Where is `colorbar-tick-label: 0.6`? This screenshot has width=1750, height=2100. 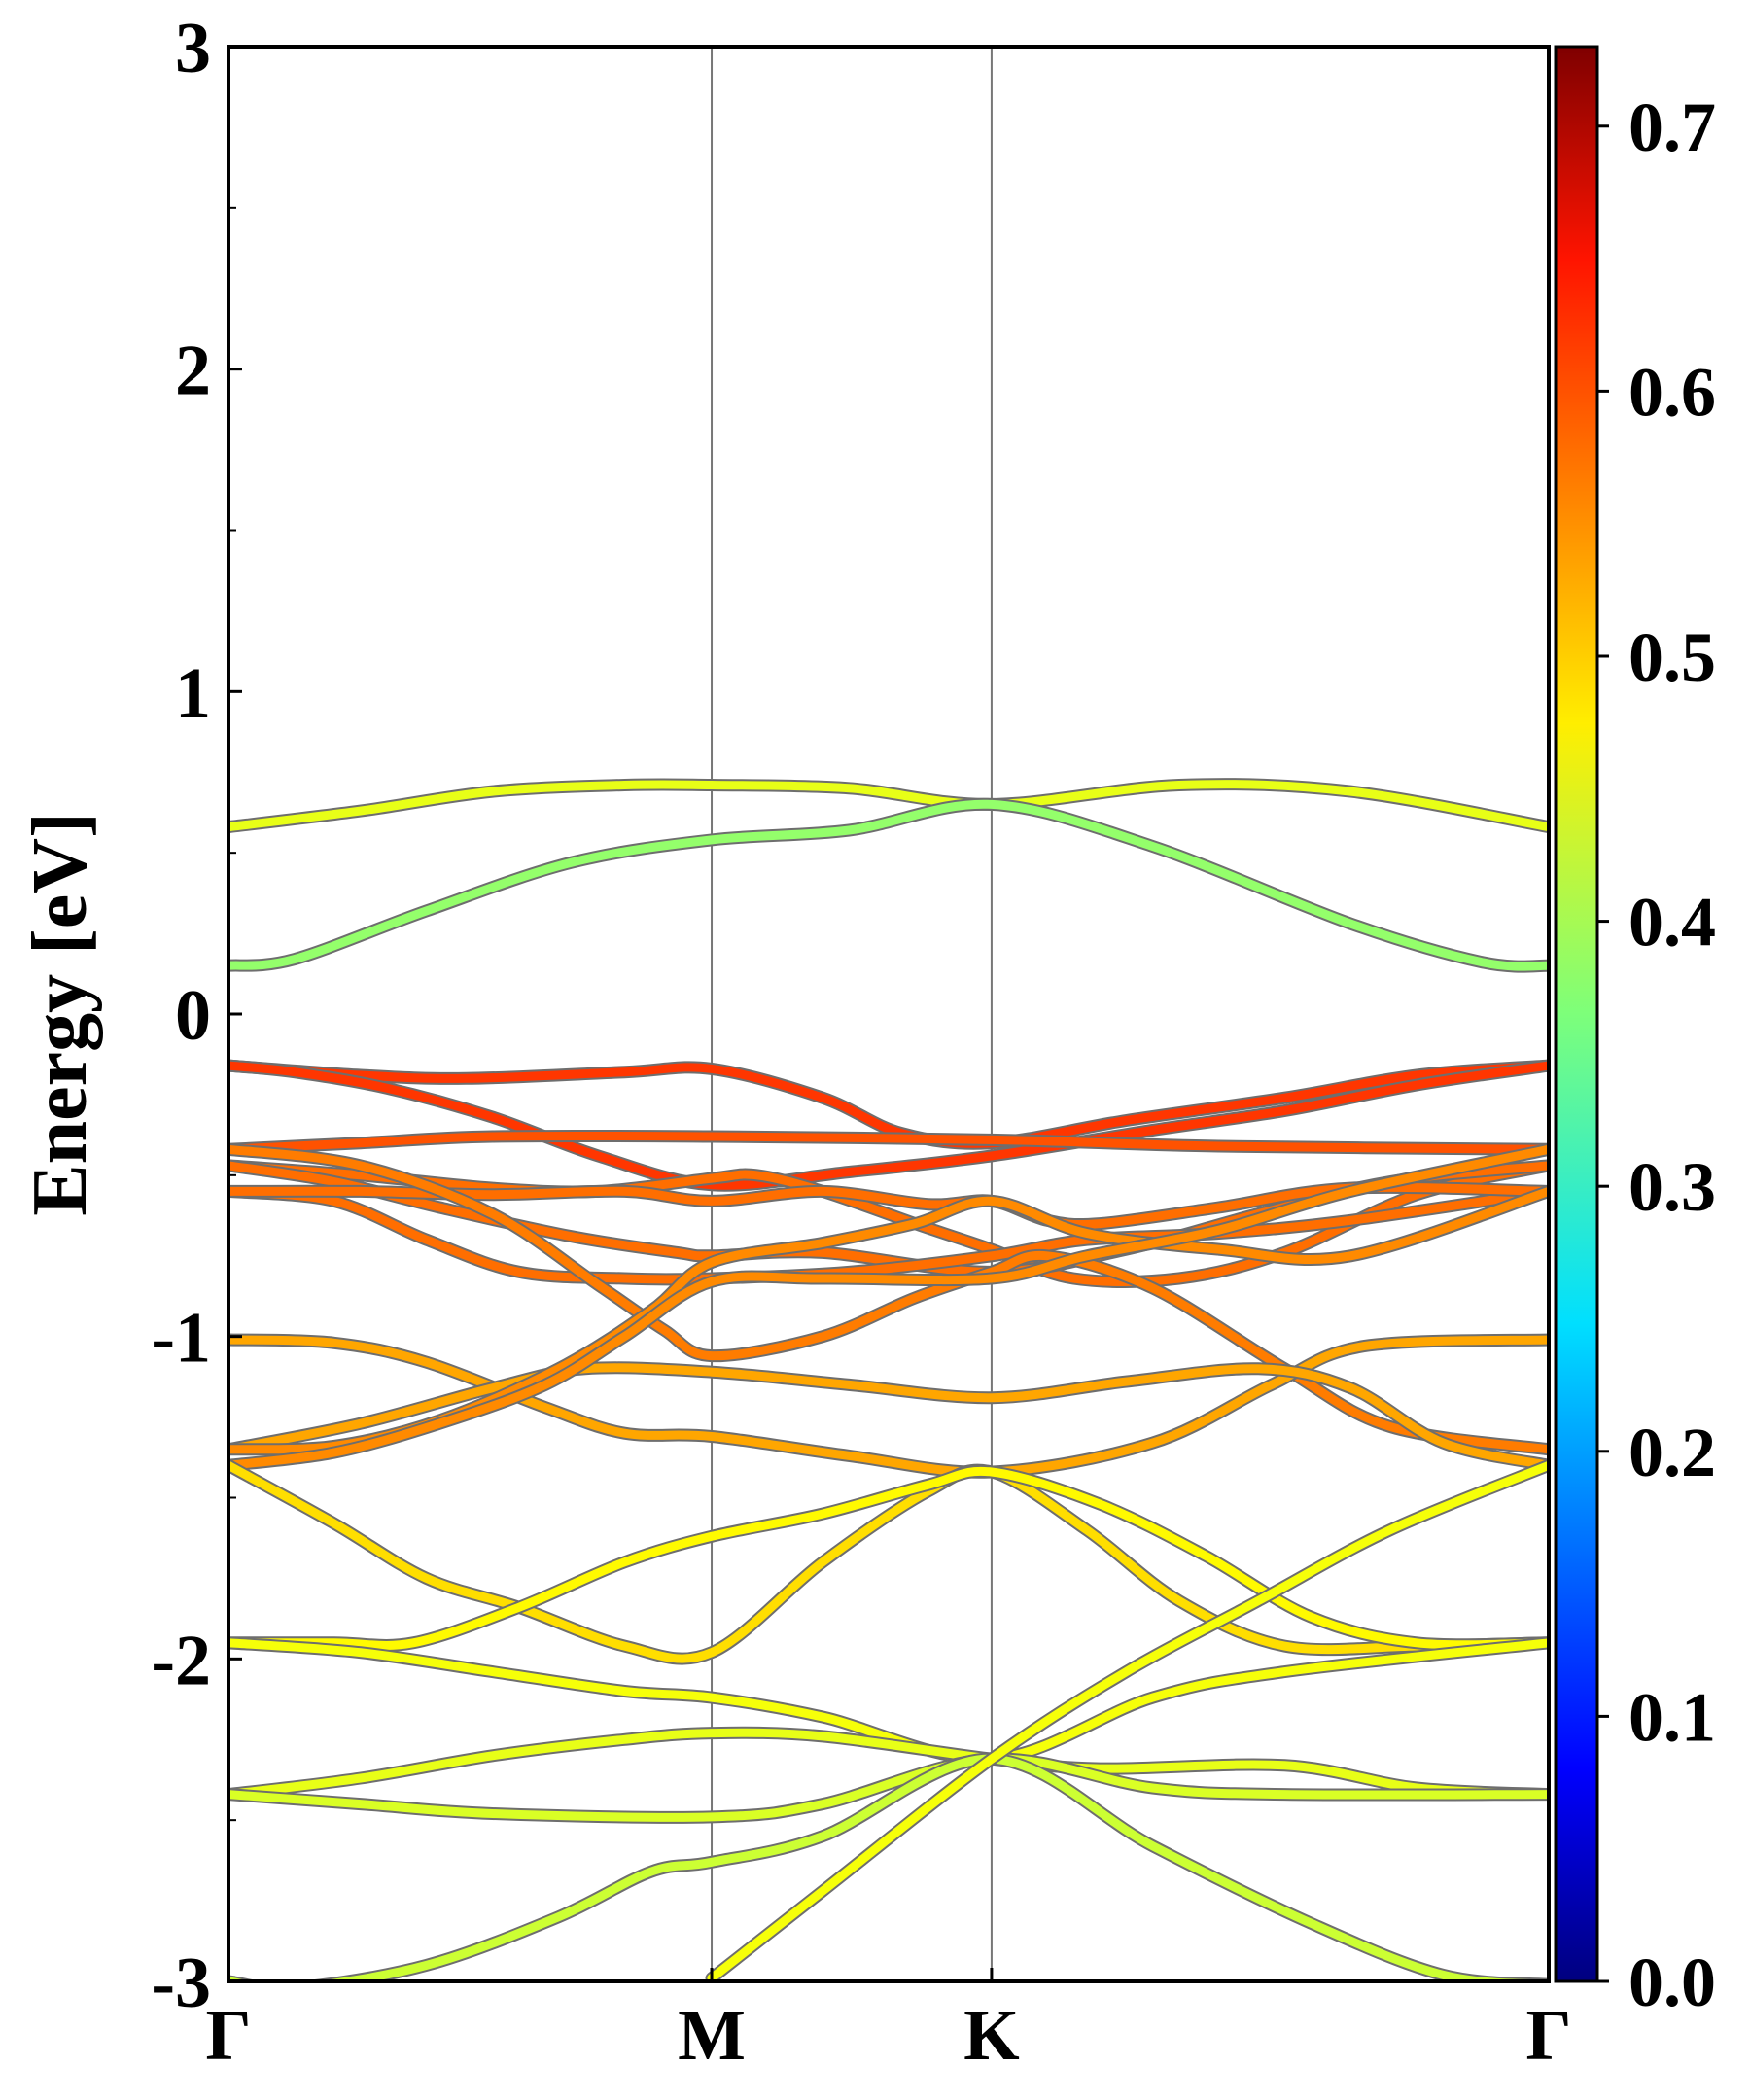
colorbar-tick-label: 0.6 is located at coordinates (1672, 392).